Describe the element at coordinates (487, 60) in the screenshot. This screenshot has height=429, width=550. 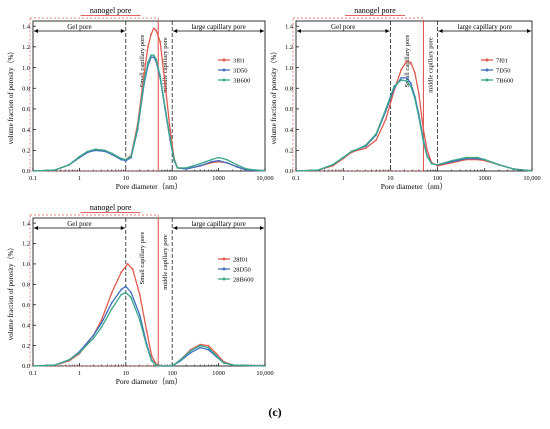
I see `legend-marker-7f01` at that location.